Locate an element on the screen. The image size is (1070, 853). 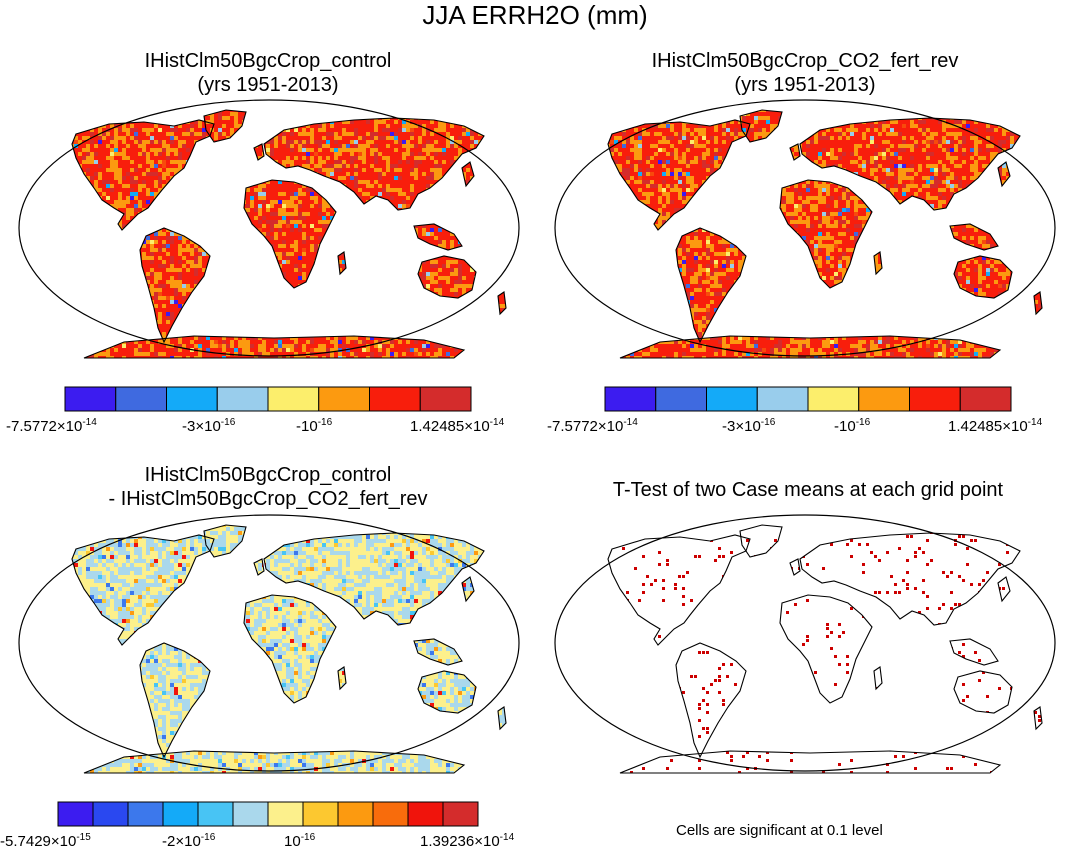
map-panel-co2-fert-rev is located at coordinates (805, 229).